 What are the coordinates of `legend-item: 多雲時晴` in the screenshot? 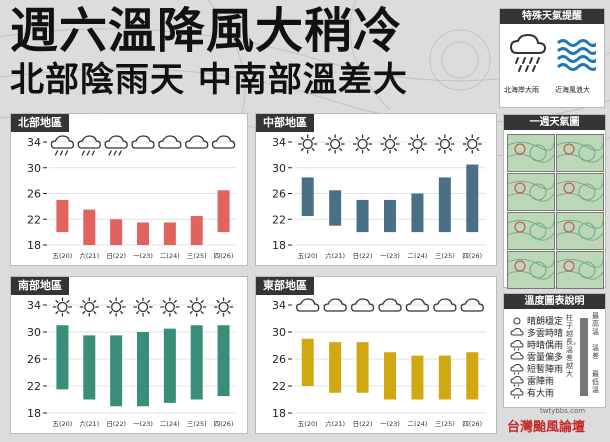 It's located at (536, 332).